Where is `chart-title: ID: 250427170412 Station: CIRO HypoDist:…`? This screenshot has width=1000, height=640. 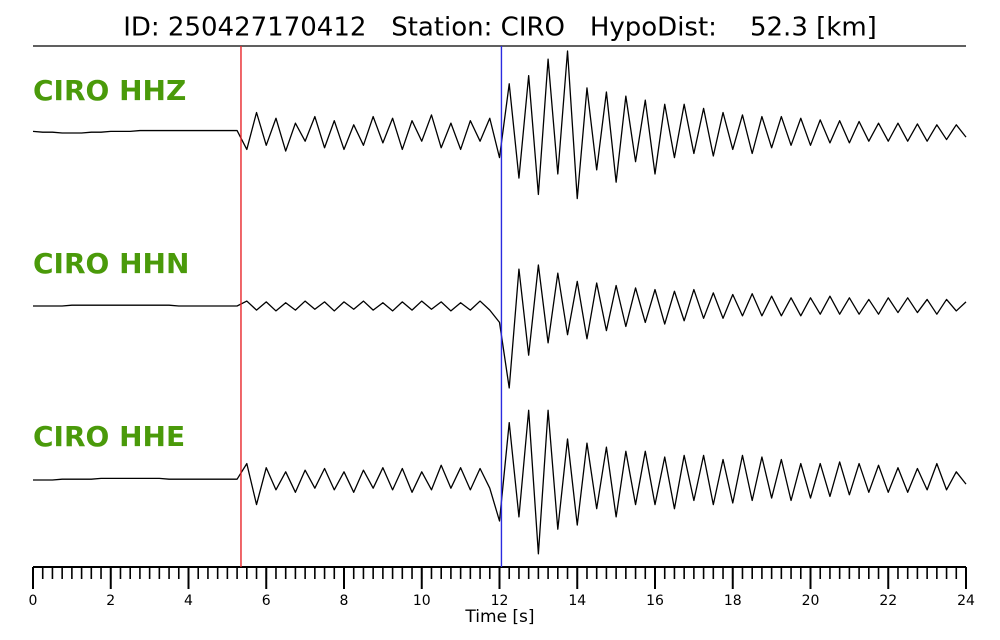
chart-title: ID: 250427170412 Station: CIRO HypoDist:… is located at coordinates (500, 28).